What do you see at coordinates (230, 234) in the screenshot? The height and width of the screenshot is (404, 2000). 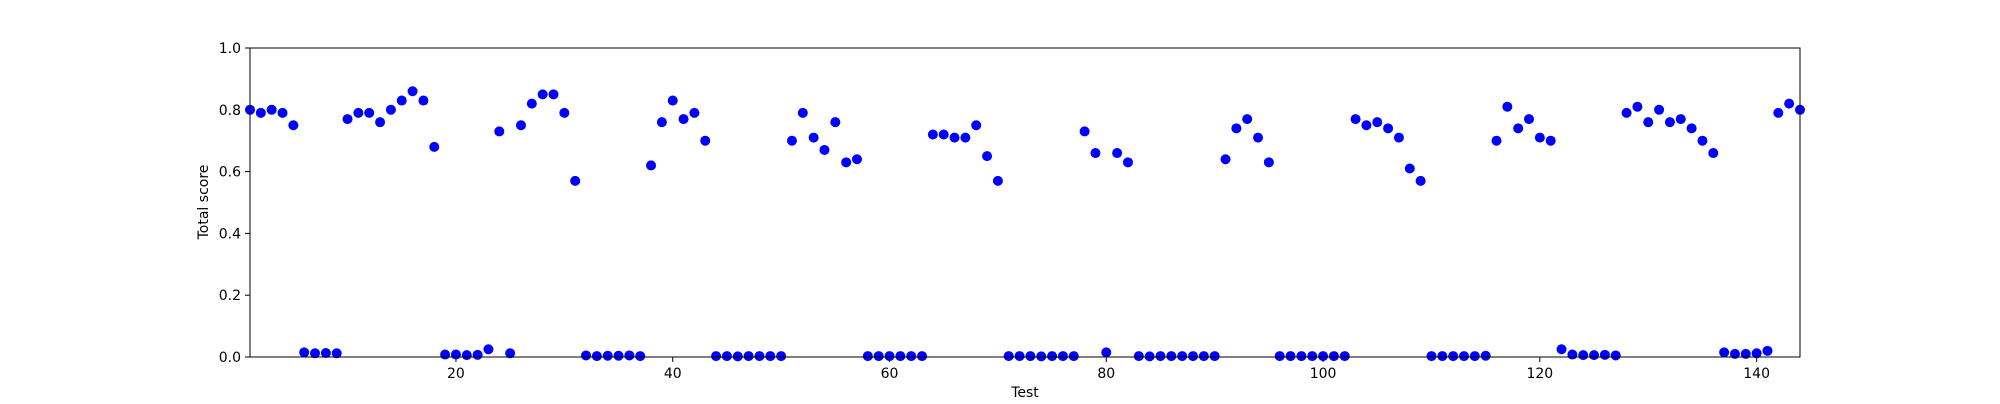 I see `y-tick-label: 0.4` at bounding box center [230, 234].